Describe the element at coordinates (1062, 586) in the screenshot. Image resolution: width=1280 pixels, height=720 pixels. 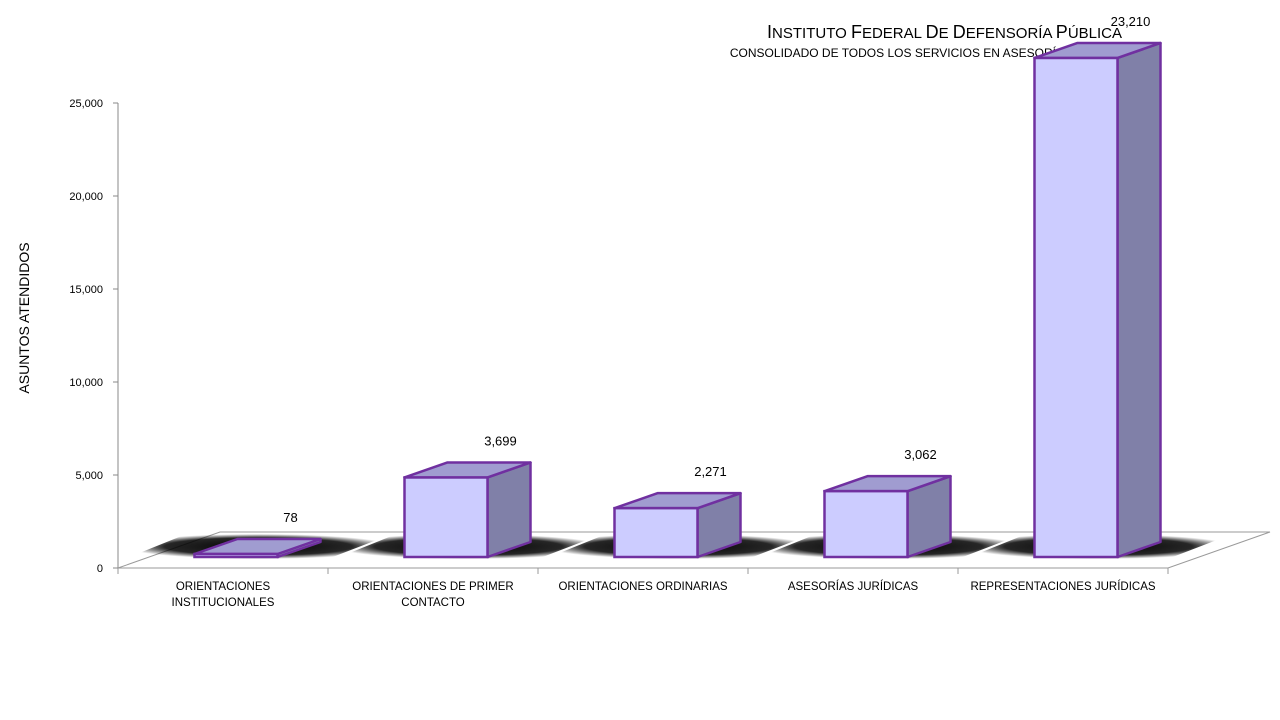
I see `category-label: REPRESENTACIONES JURÍDICAS` at that location.